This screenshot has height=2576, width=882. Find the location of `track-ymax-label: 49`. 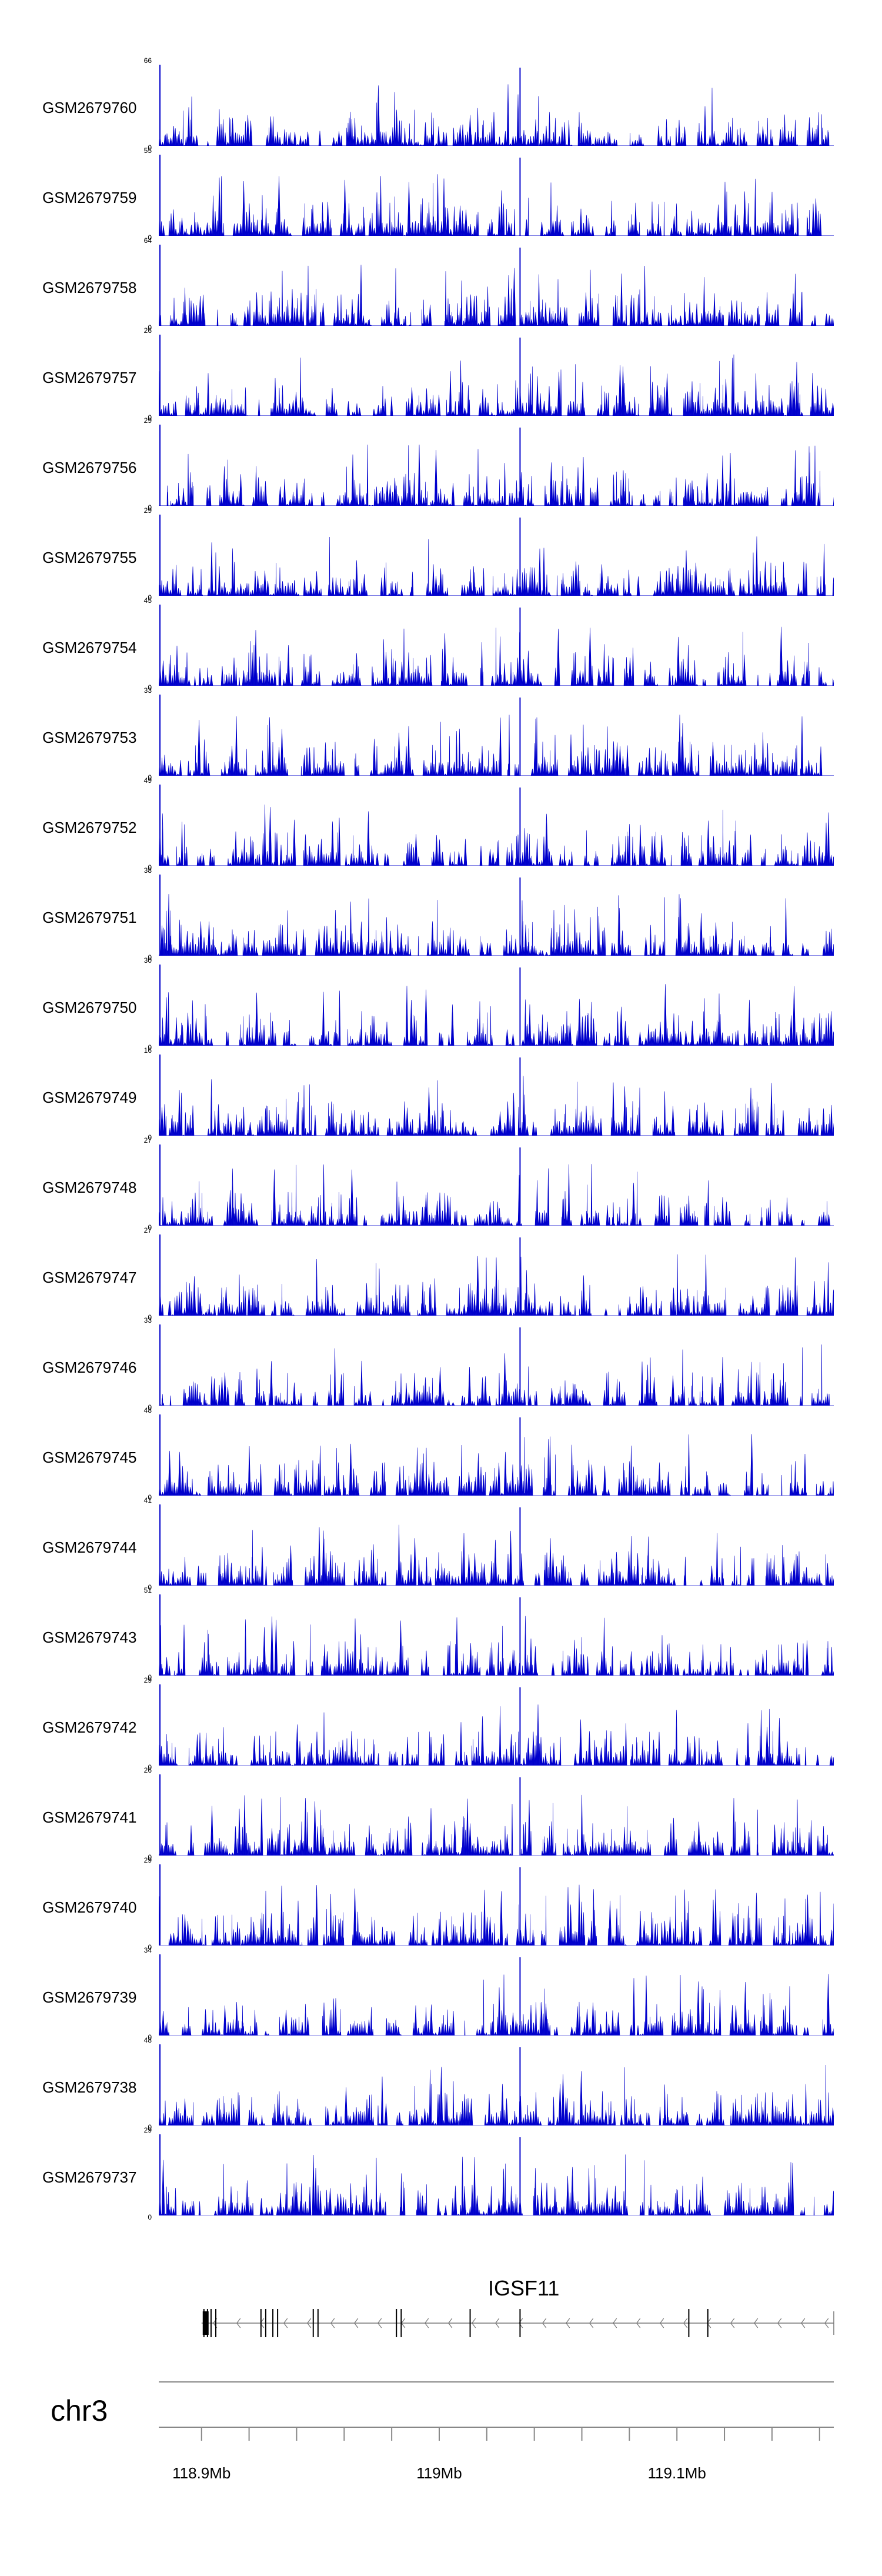

track-ymax-label: 49 is located at coordinates (147, 780).